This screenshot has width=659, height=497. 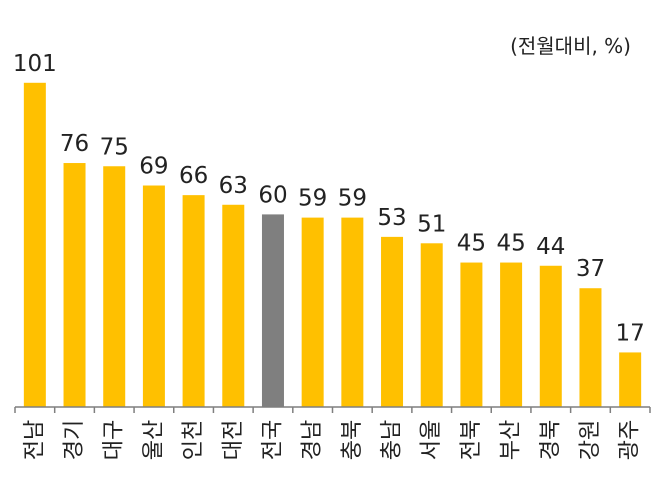 What do you see at coordinates (312, 440) in the screenshot?
I see `category-label-8: 경남` at bounding box center [312, 440].